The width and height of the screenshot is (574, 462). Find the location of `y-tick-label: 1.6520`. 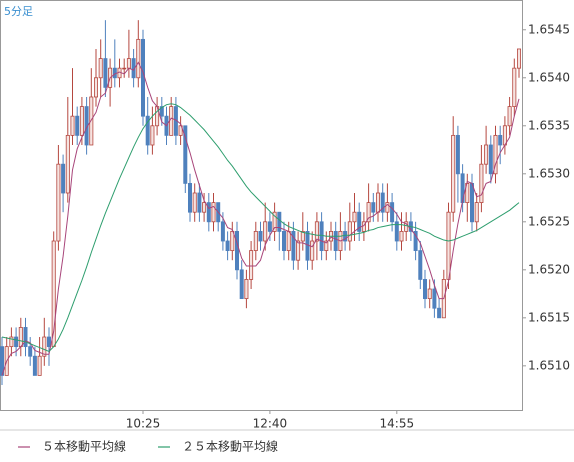

y-tick-label: 1.6520 is located at coordinates (549, 269).